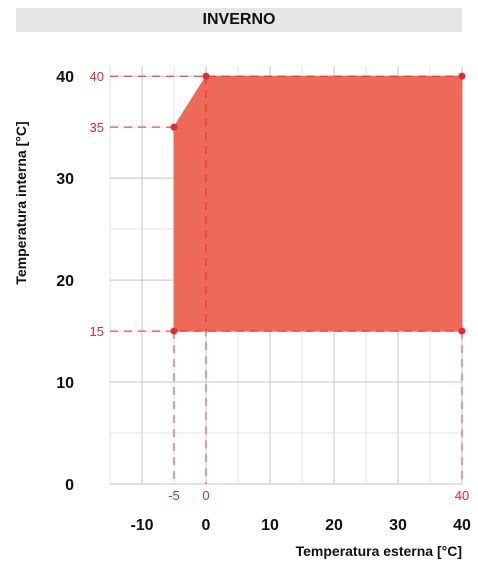  What do you see at coordinates (462, 525) in the screenshot?
I see `x-tick-label: 40` at bounding box center [462, 525].